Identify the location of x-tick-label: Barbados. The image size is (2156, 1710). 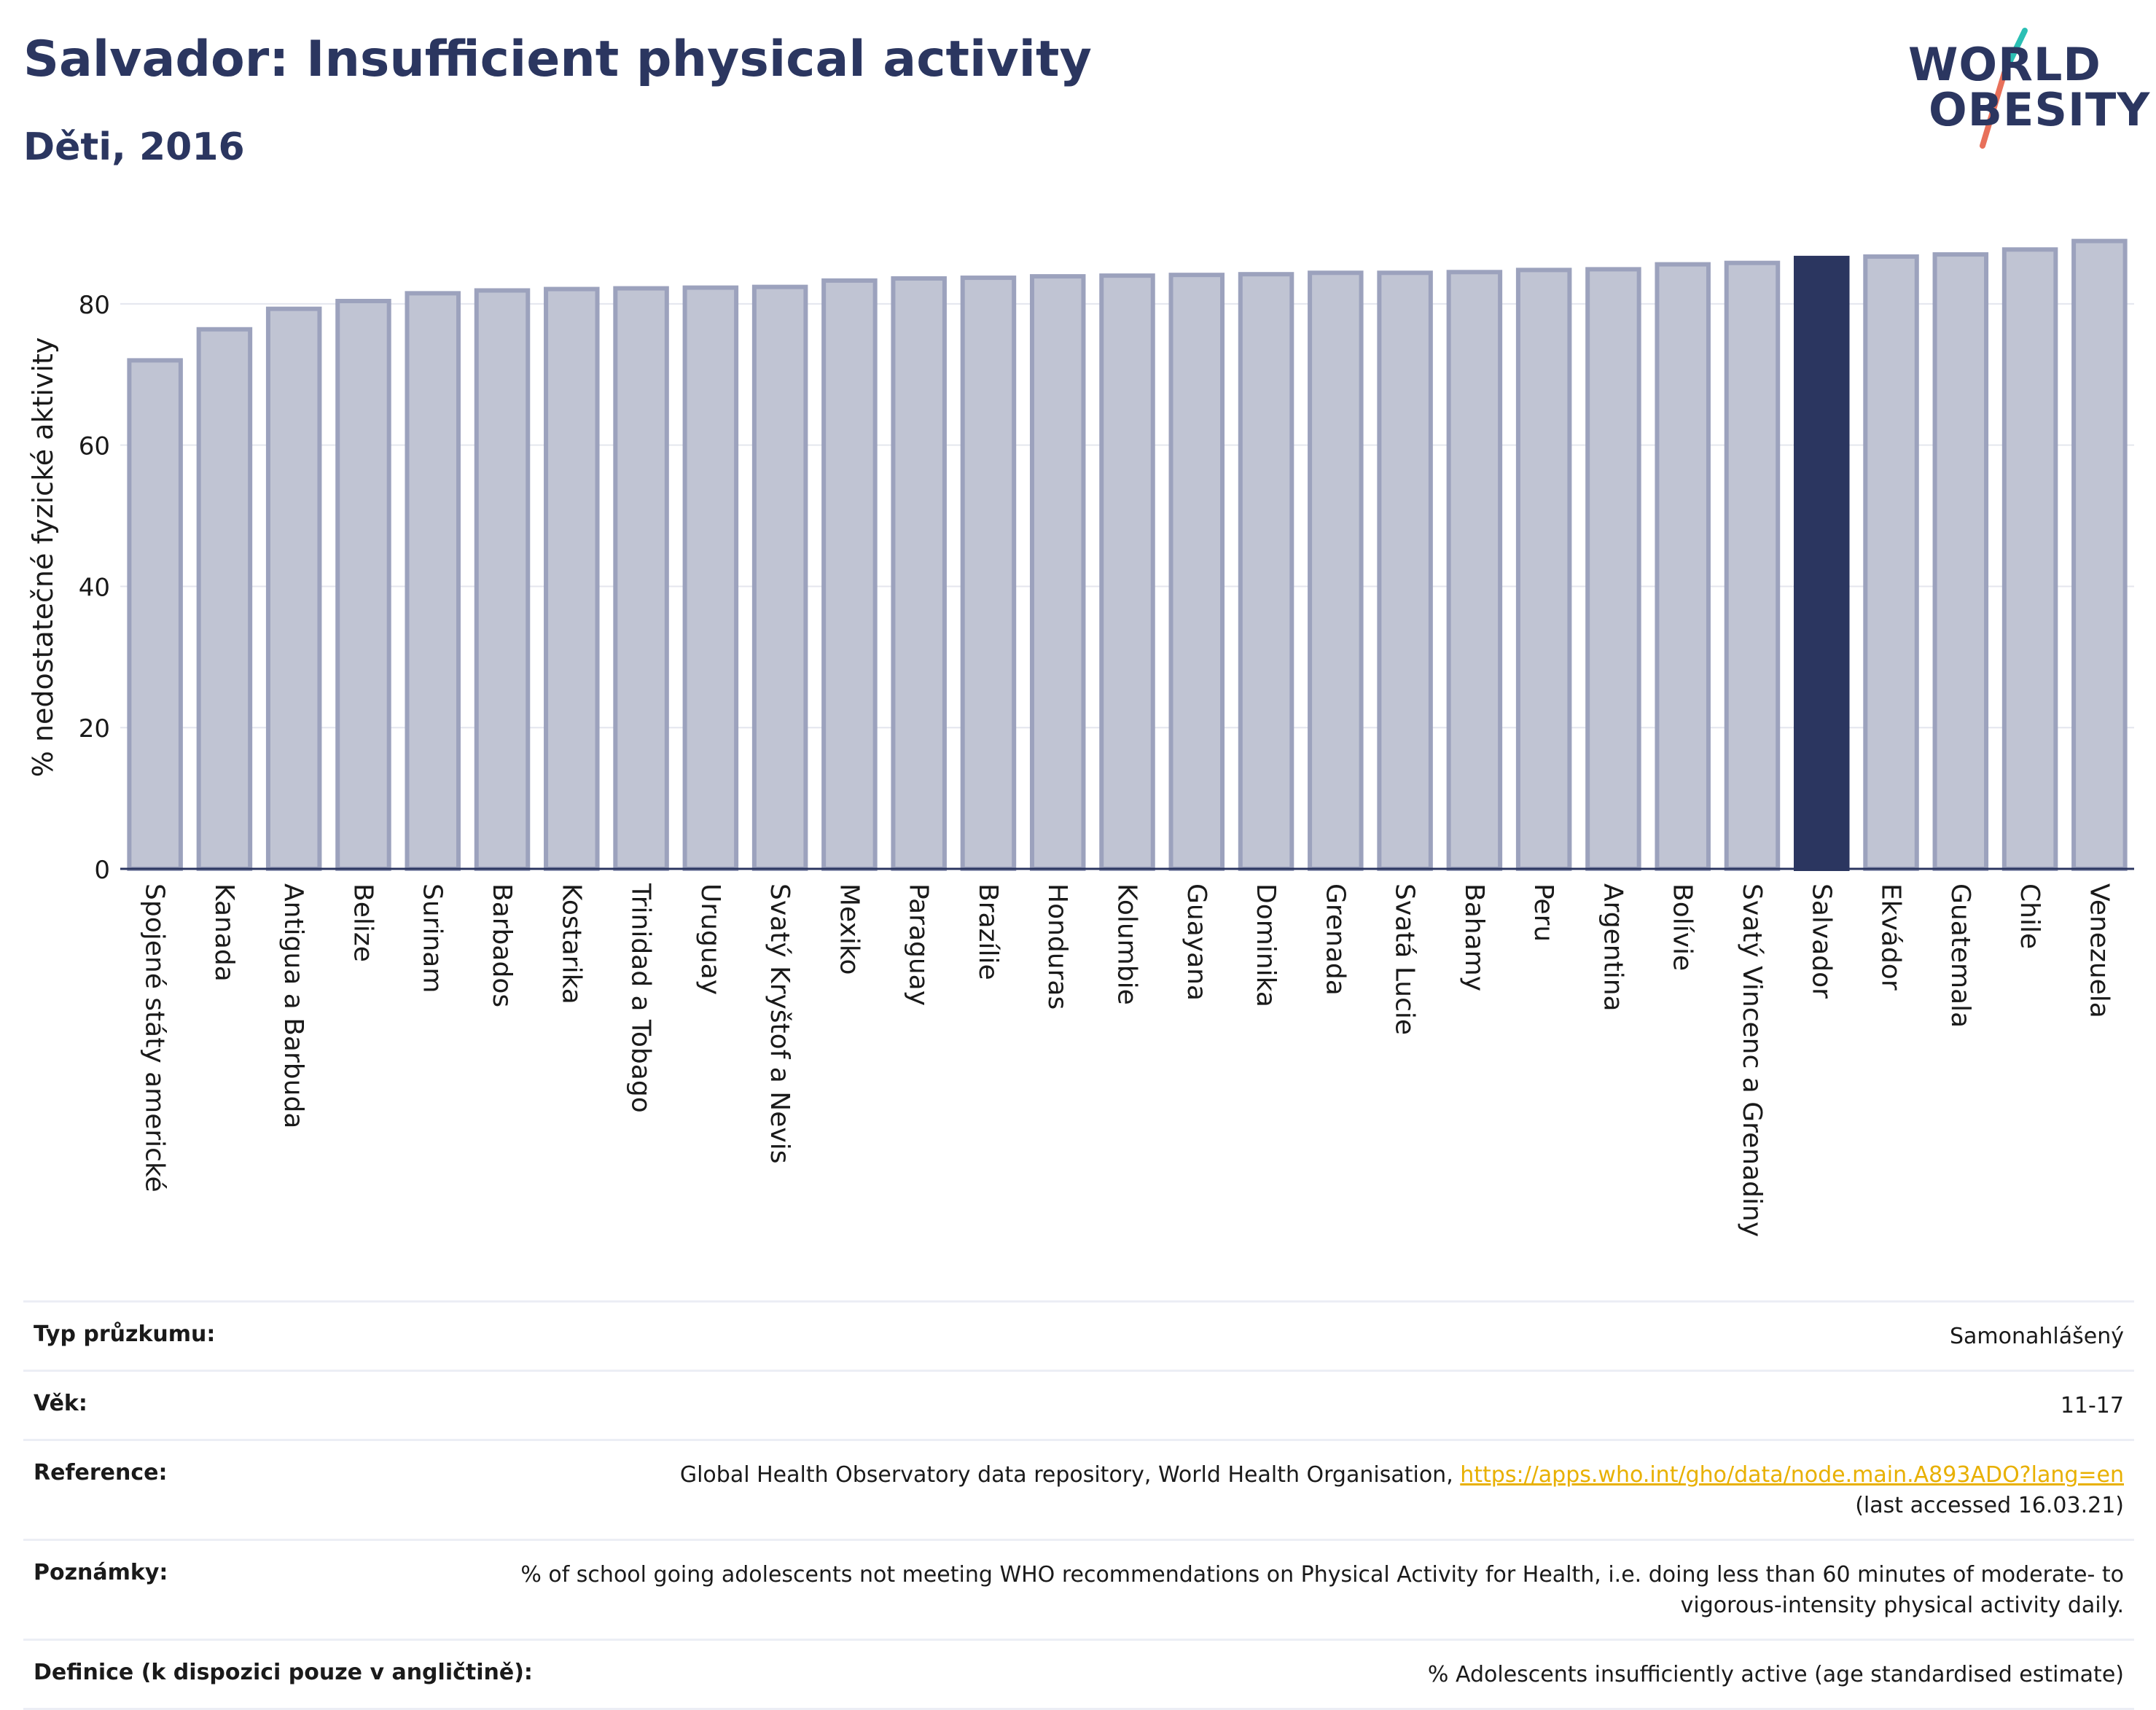
(502, 945).